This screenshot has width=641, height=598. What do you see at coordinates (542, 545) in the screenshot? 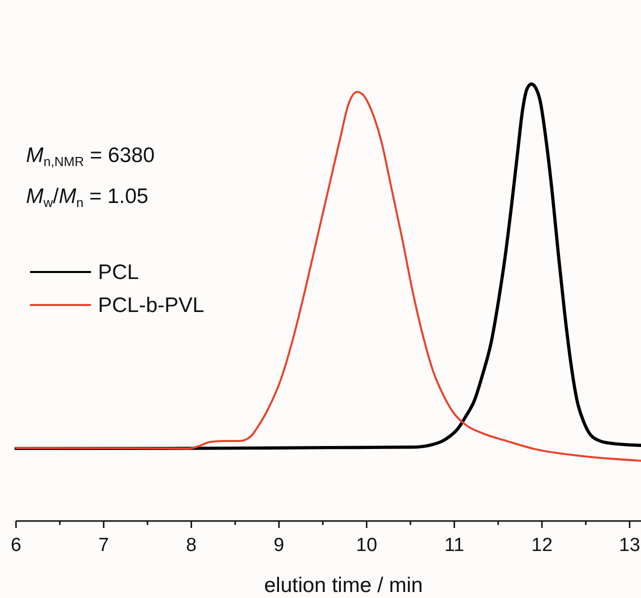
I see `x-tick-label: 12` at bounding box center [542, 545].